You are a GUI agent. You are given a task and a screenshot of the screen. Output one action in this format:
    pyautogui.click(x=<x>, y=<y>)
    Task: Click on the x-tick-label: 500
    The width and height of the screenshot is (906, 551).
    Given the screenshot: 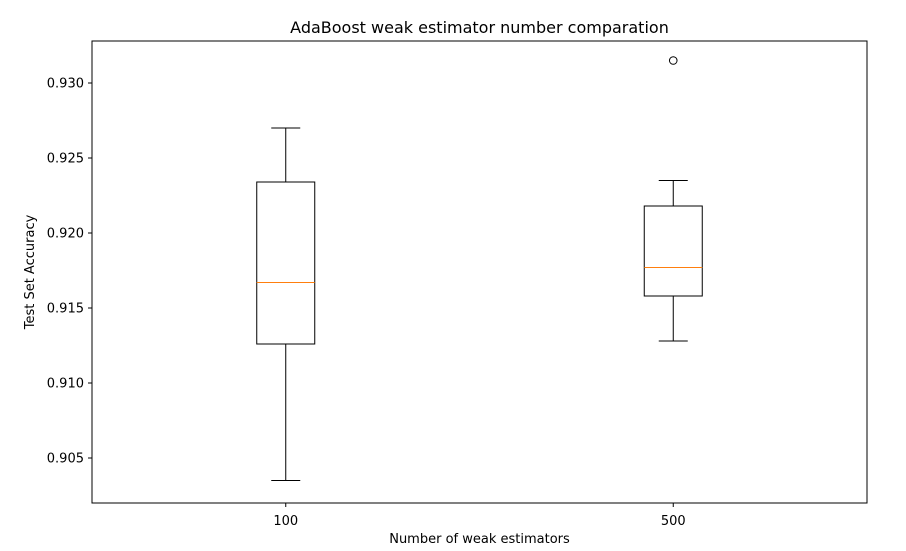 What is the action you would take?
    pyautogui.click(x=673, y=521)
    